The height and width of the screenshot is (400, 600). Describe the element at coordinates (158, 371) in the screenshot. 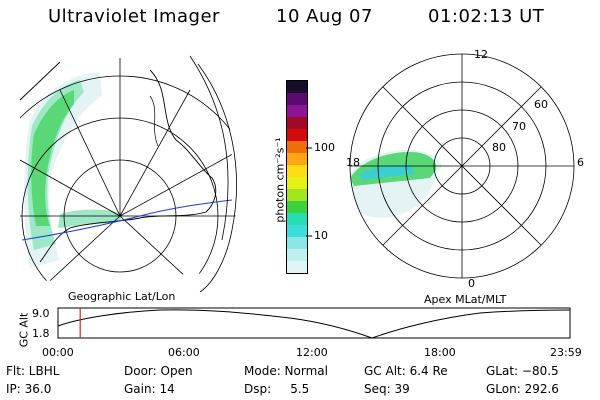

I see `info-door: Door: Open` at that location.